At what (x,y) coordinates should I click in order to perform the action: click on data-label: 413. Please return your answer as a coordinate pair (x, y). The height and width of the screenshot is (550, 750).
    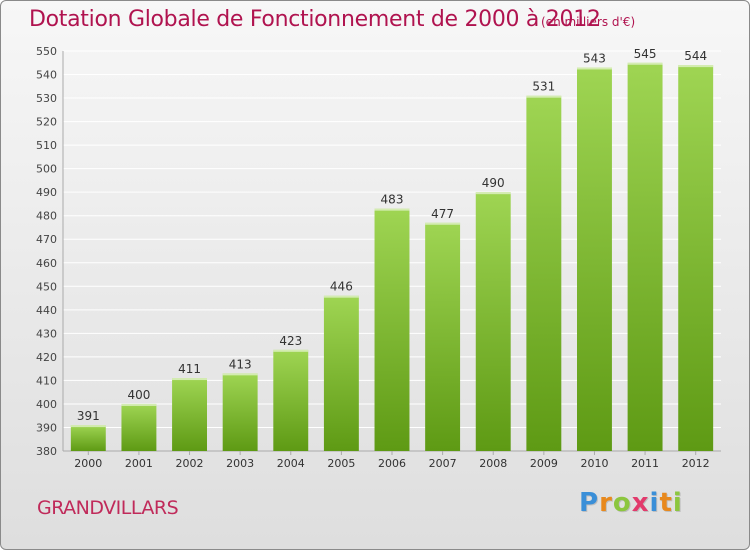
    Looking at the image, I should click on (240, 364).